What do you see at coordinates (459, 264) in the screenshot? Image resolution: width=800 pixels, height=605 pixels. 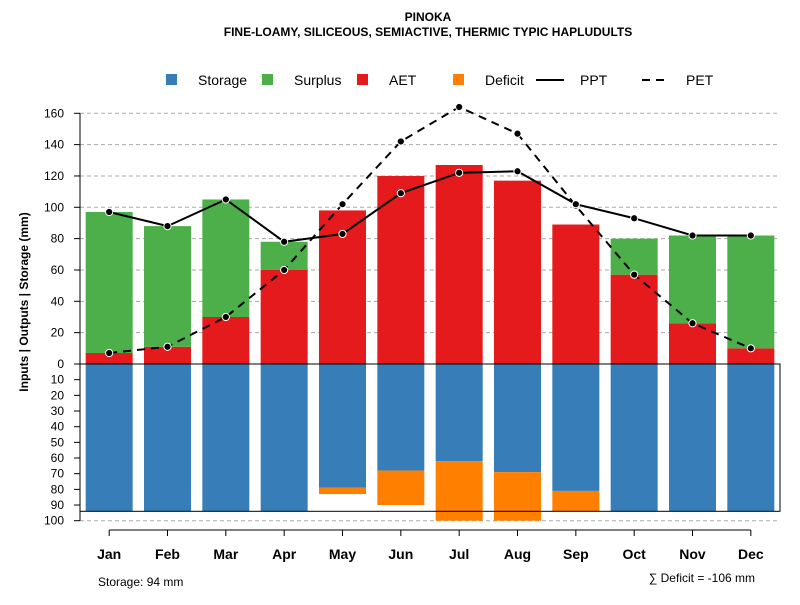 I see `bar-aet-jul` at bounding box center [459, 264].